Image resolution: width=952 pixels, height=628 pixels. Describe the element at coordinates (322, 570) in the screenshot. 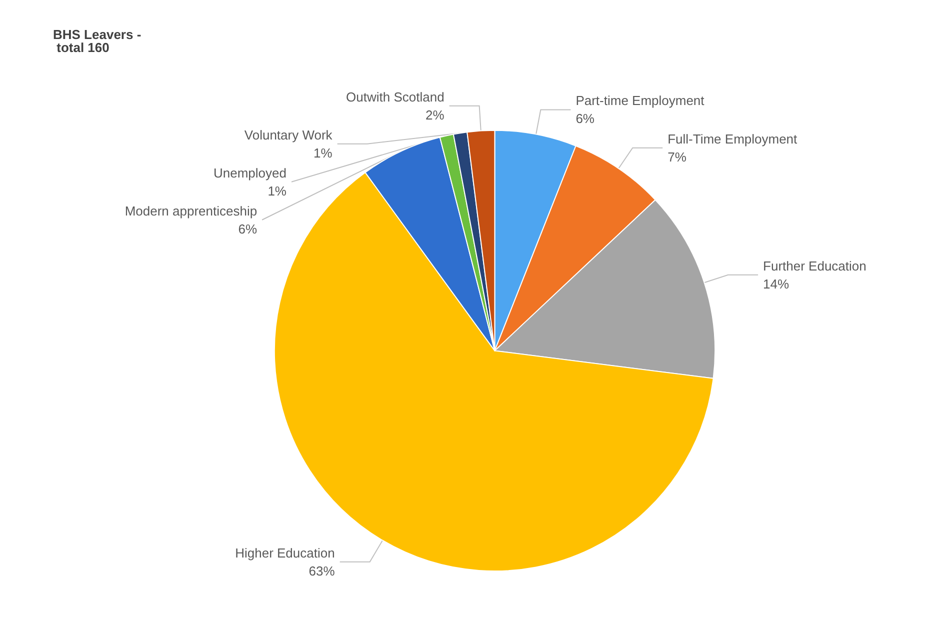

I see `data-label: 63%` at that location.